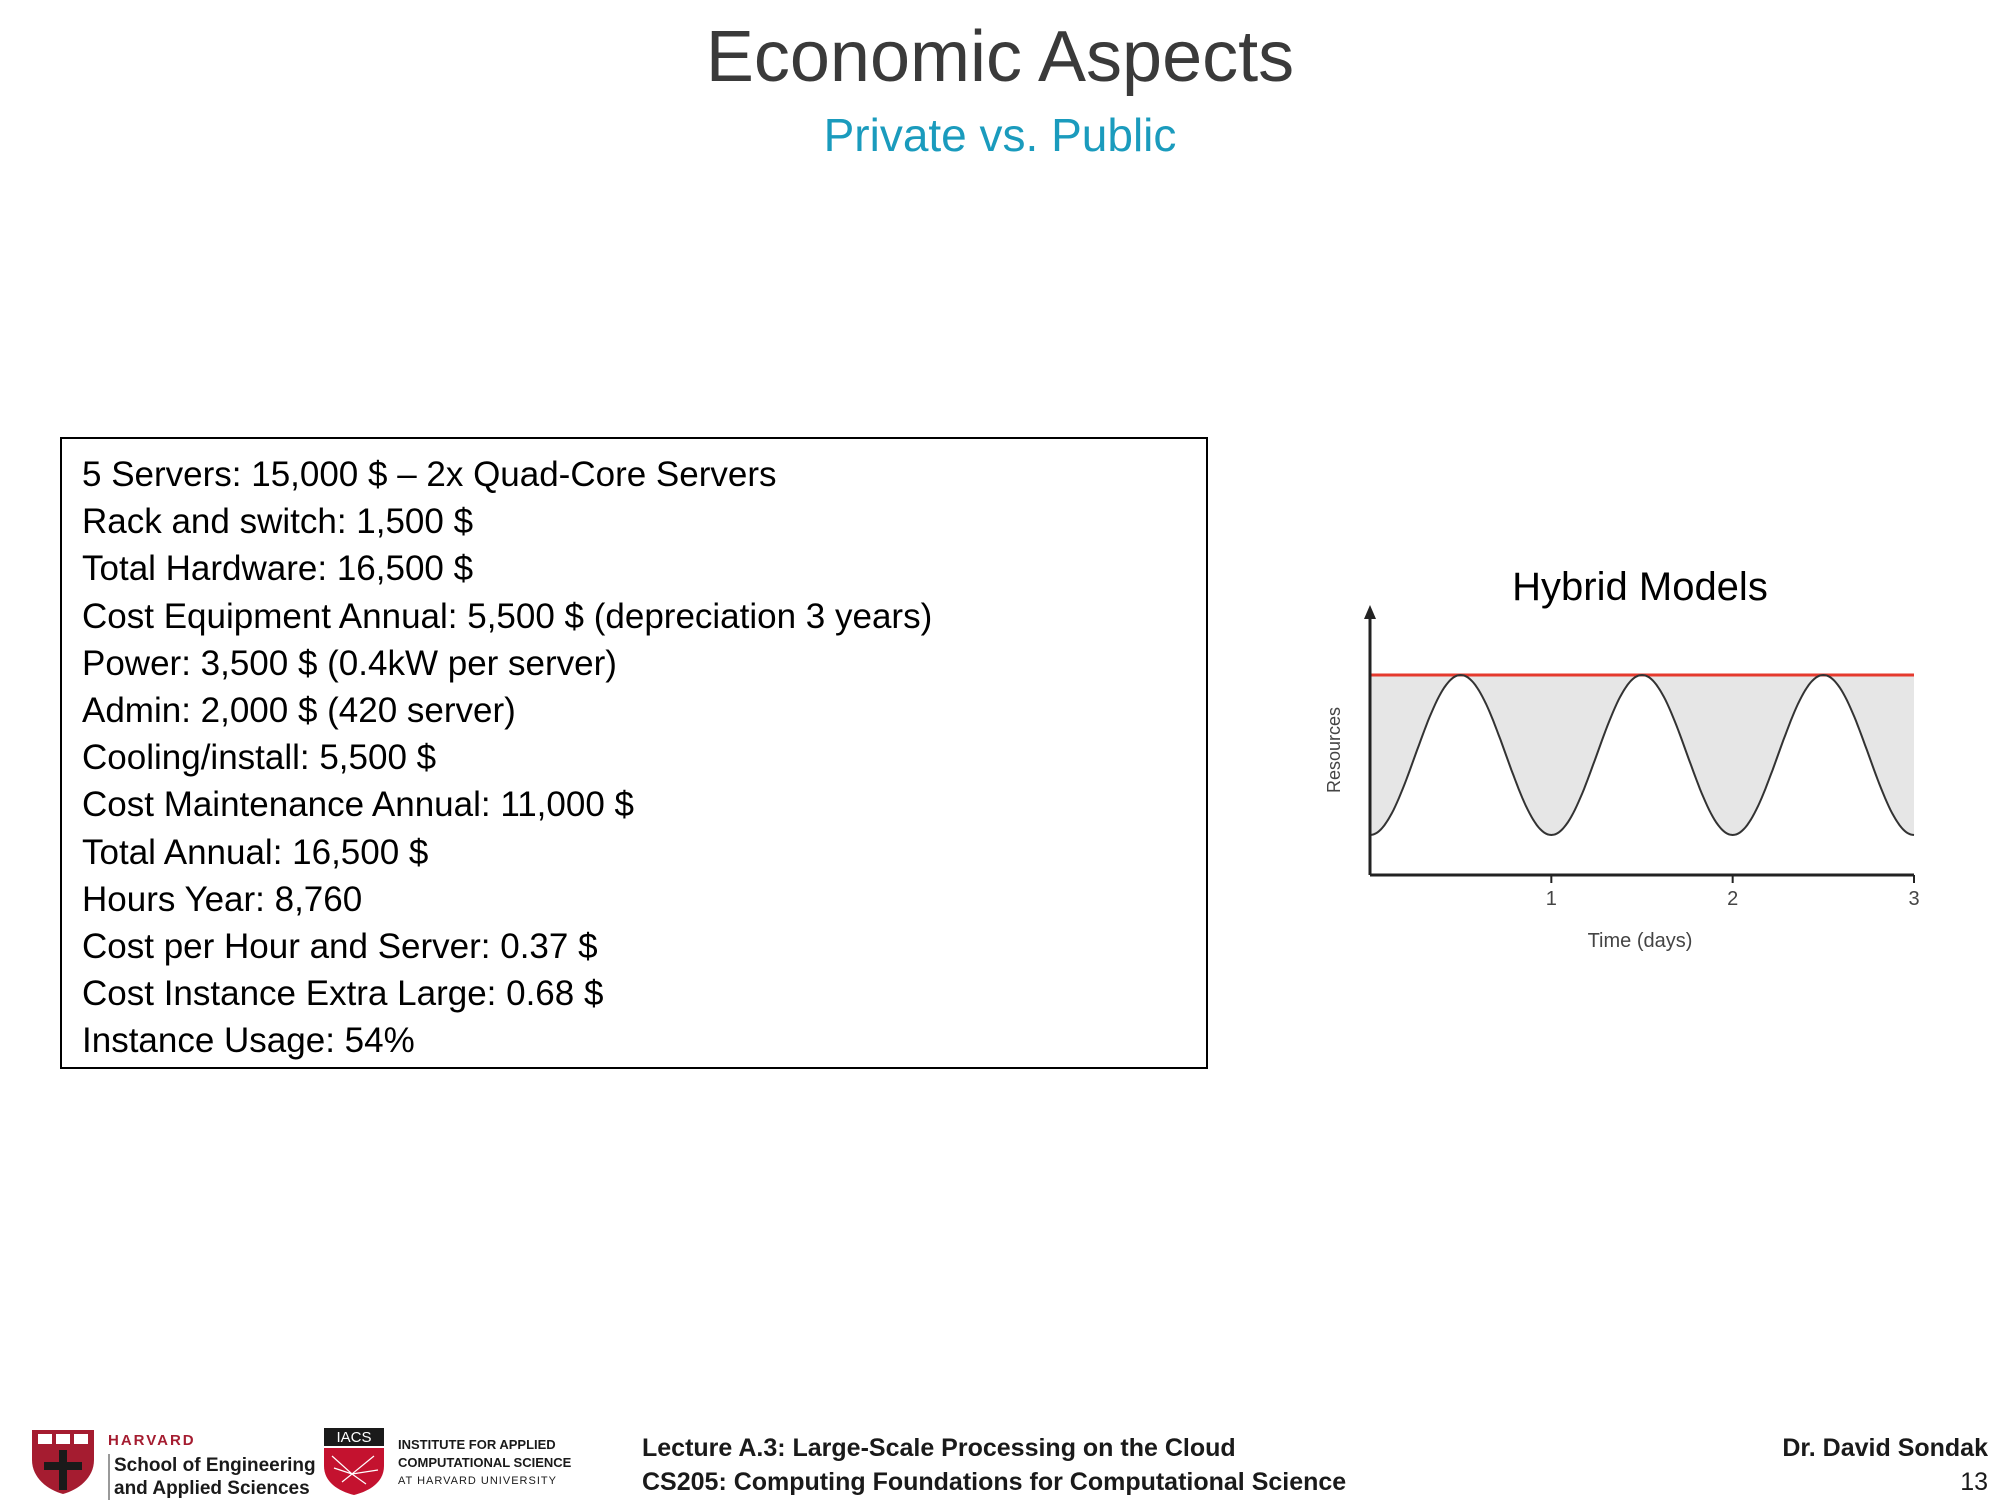 This screenshot has width=2000, height=1500. I want to click on cost-line: Cost per Hour and Server: 0.37 $, so click(340, 947).